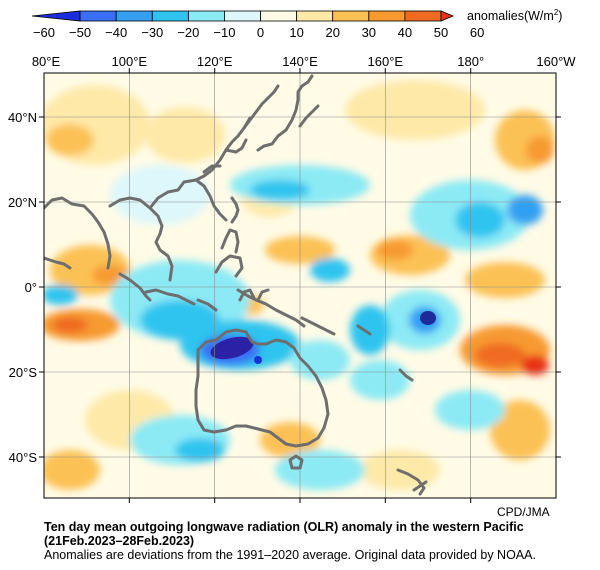  What do you see at coordinates (119, 541) in the screenshot?
I see `caption-date-range: (21Feb.2023–28Feb.2023)` at bounding box center [119, 541].